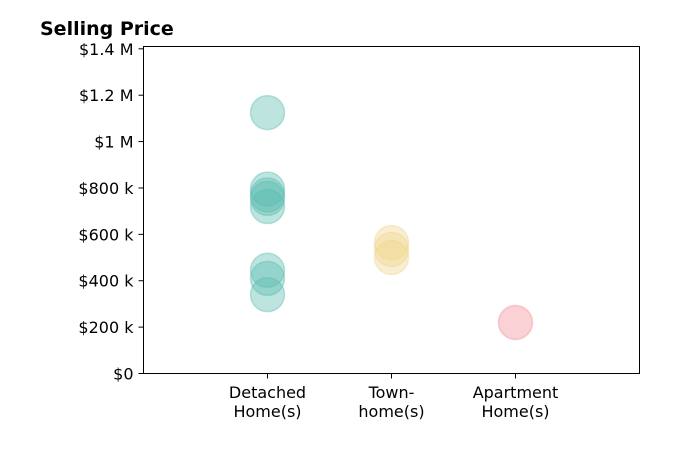  I want to click on x-tick-label: home(s), so click(391, 411).